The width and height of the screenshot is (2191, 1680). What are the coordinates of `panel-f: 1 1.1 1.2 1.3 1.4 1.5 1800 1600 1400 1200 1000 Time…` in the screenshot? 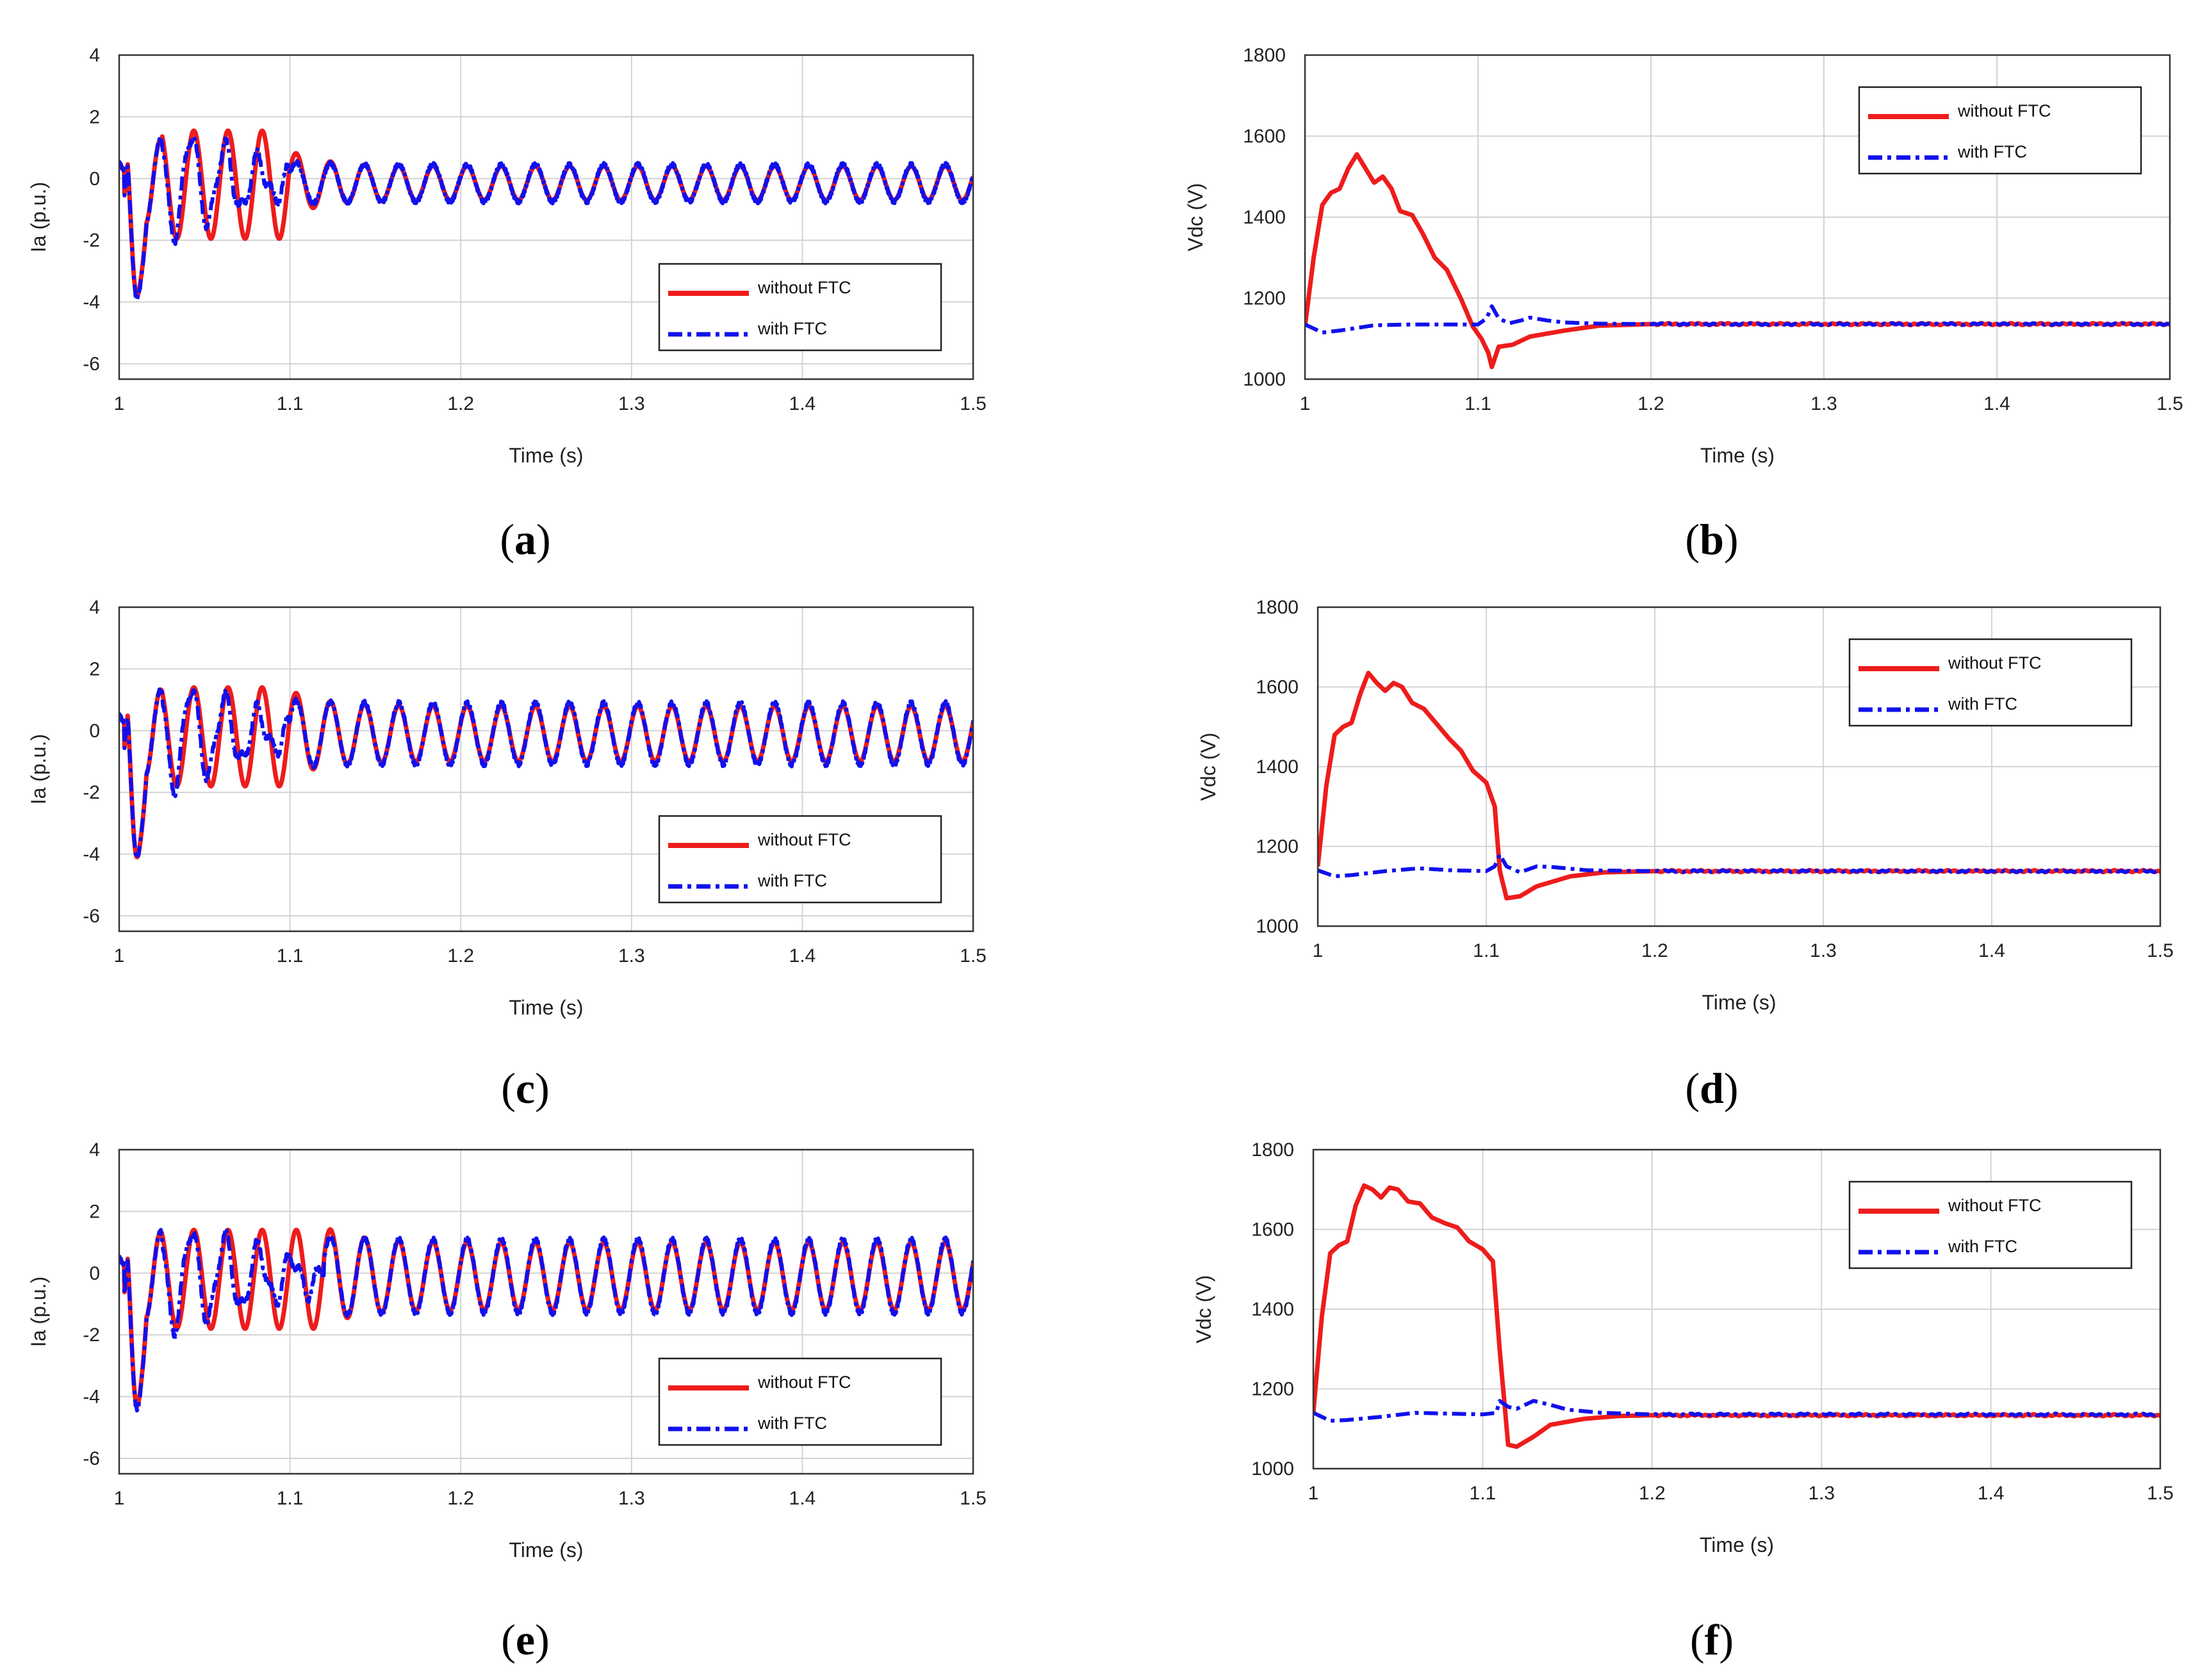 It's located at (1683, 1402).